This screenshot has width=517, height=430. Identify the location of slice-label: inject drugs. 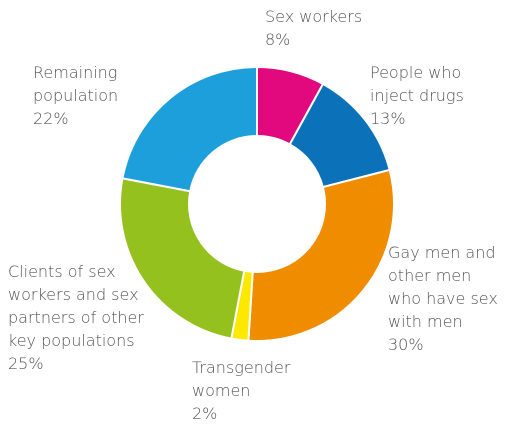
(417, 95).